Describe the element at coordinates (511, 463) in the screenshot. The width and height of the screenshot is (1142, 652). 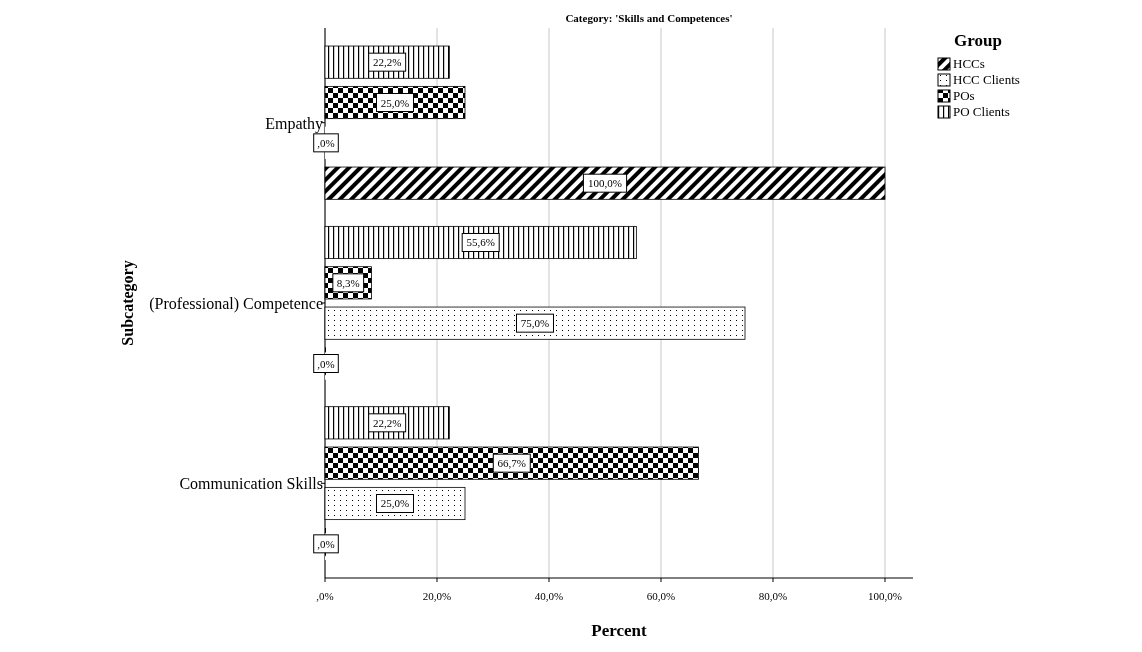
I see `data-label: 66,7%` at that location.